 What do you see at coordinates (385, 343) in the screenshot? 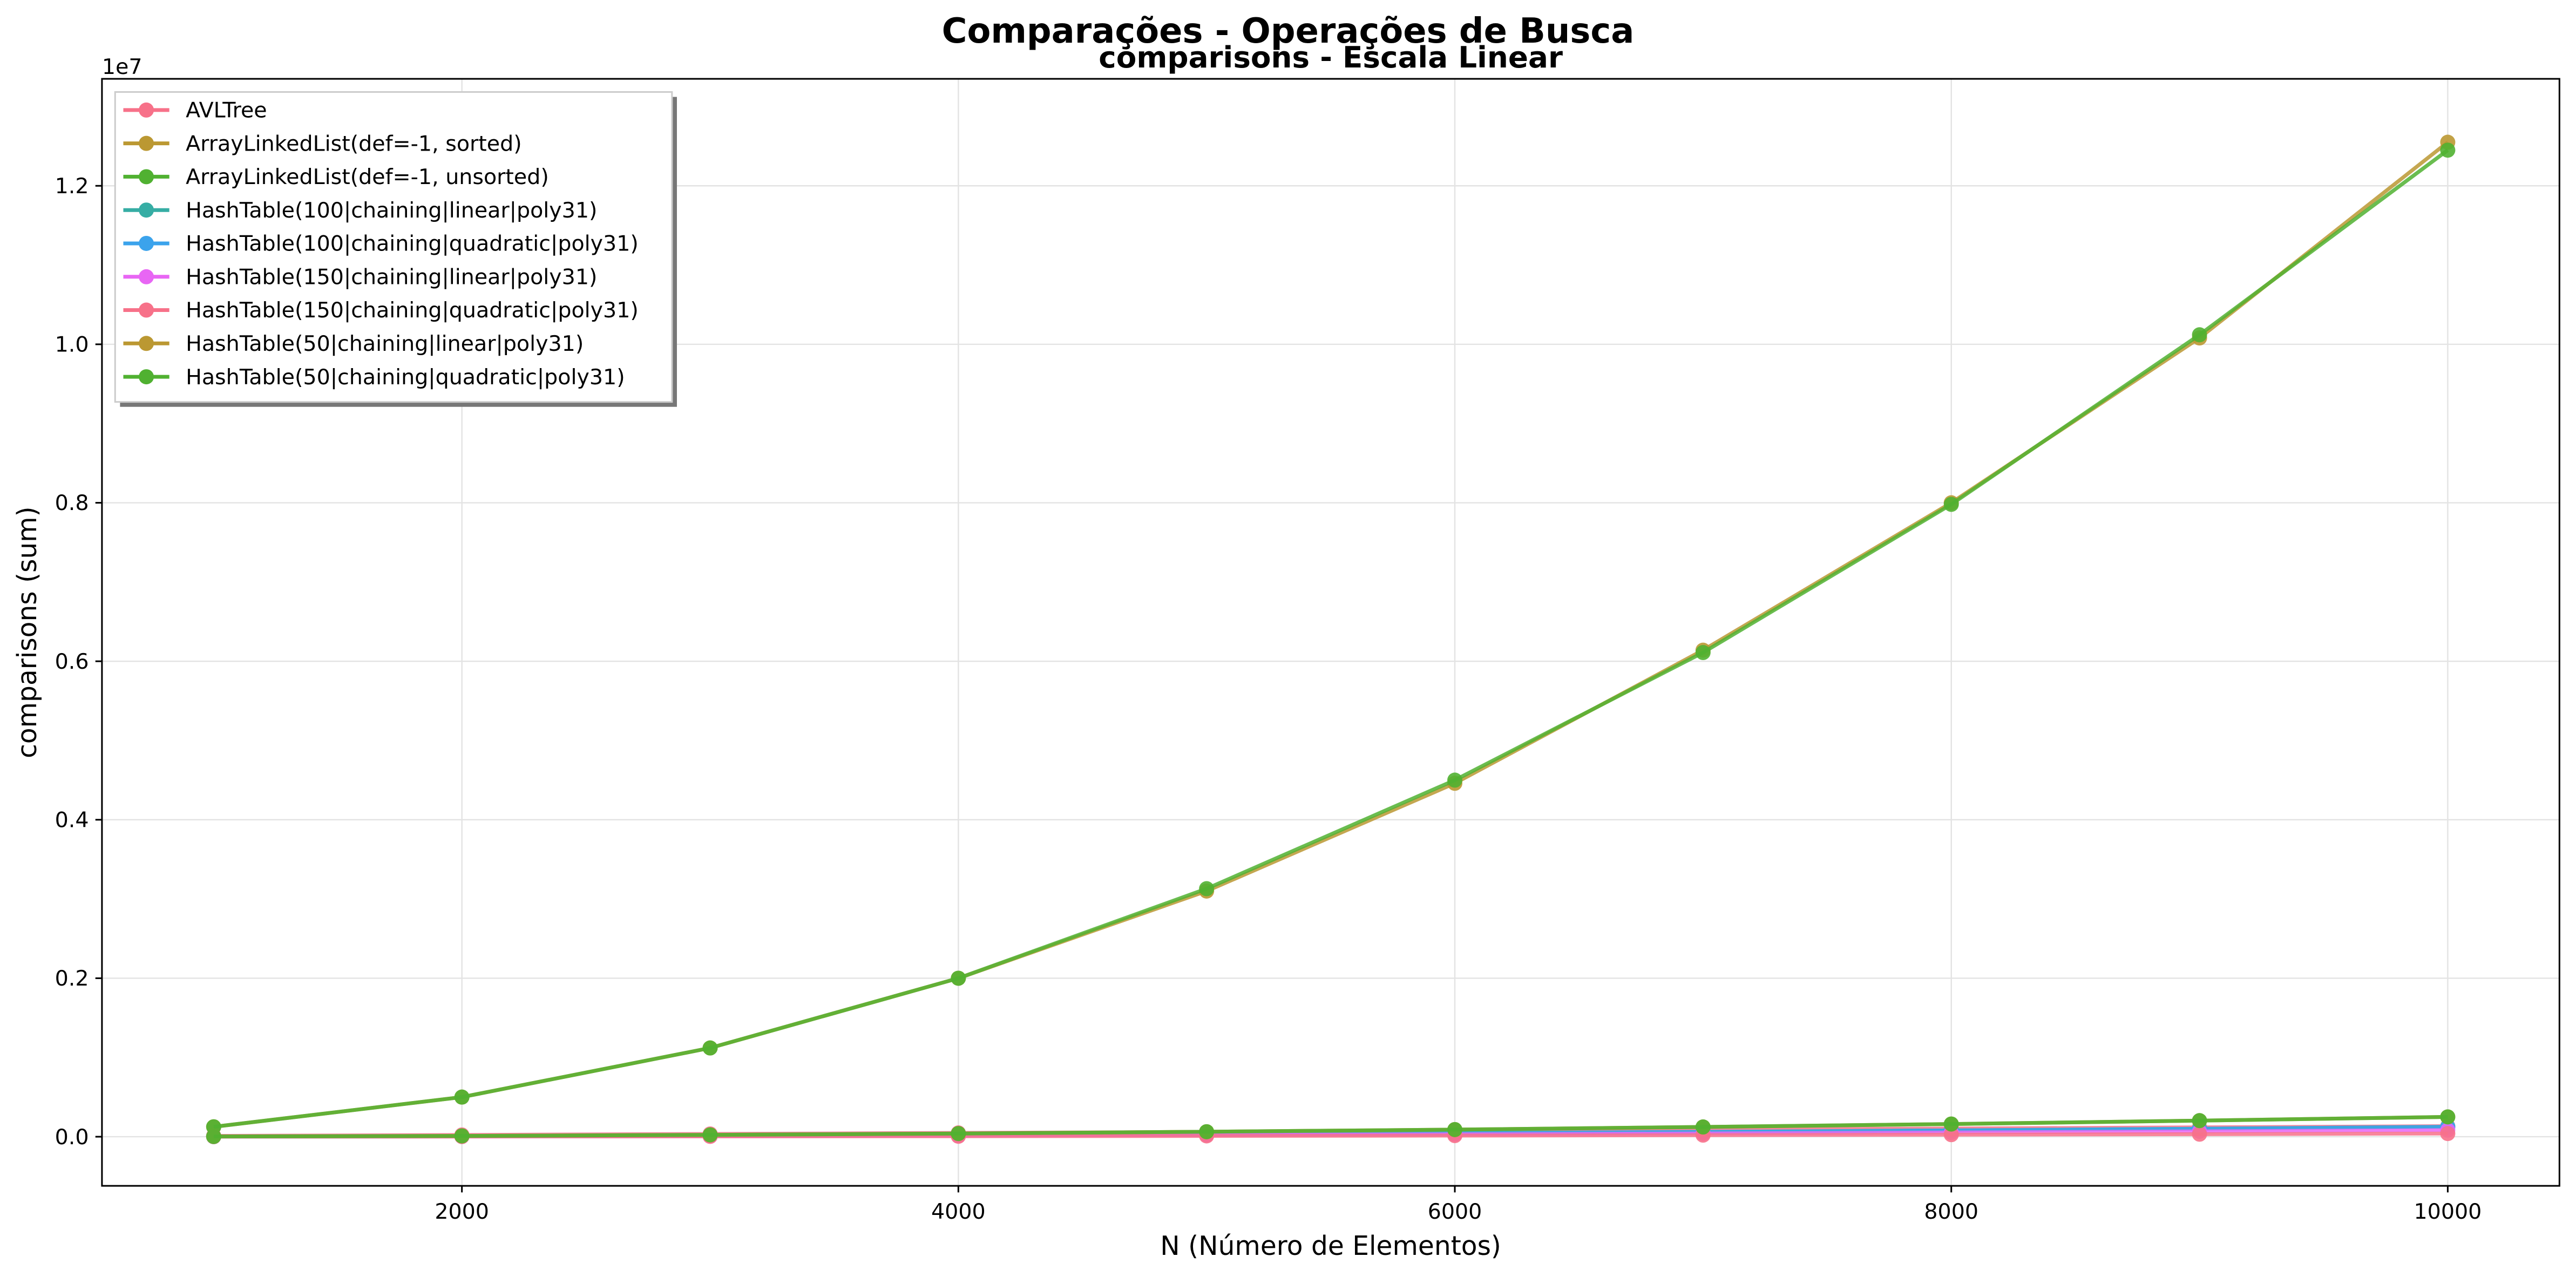
I see `legend-label: HashTable(50|chaining|linear|poly31)` at bounding box center [385, 343].